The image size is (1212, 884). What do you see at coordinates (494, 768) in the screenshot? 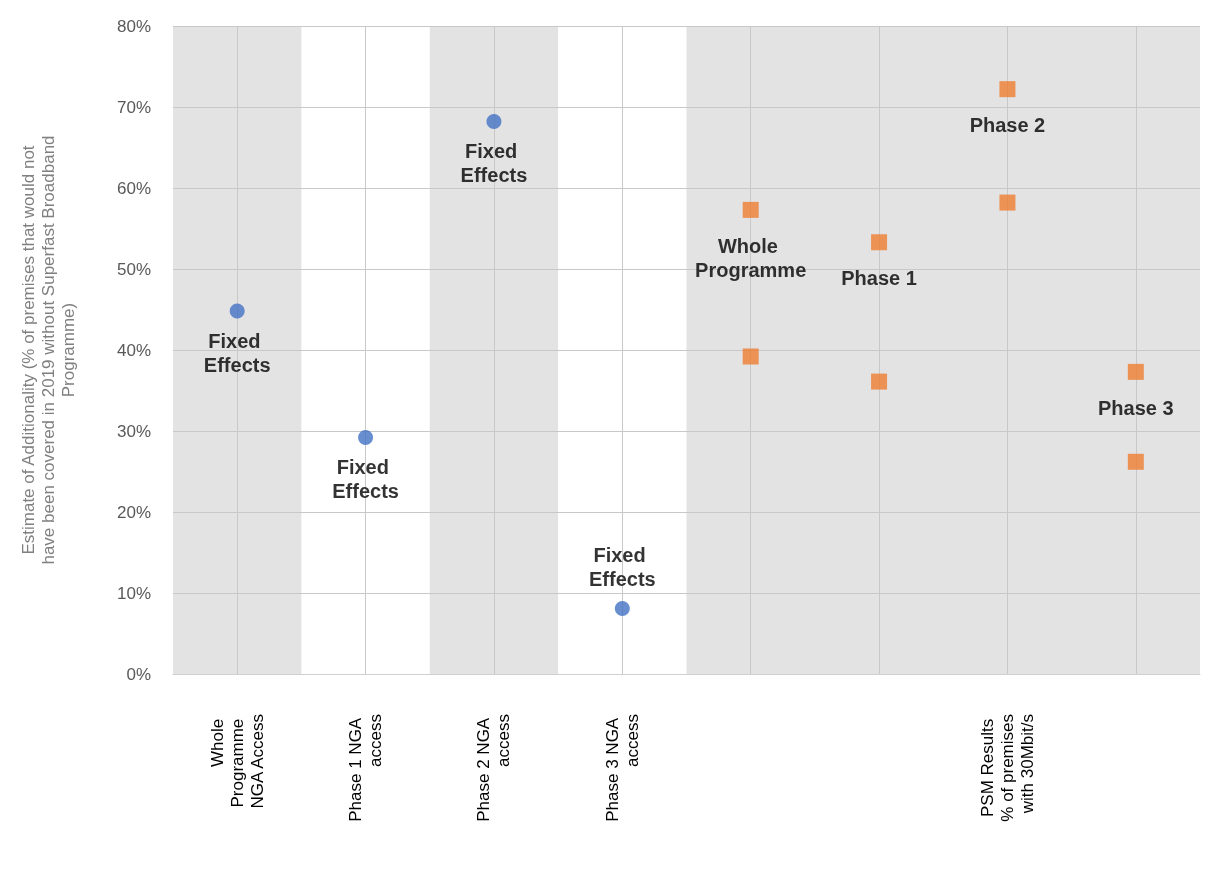
I see `x-tick-label: Phase 2 NGA access` at bounding box center [494, 768].